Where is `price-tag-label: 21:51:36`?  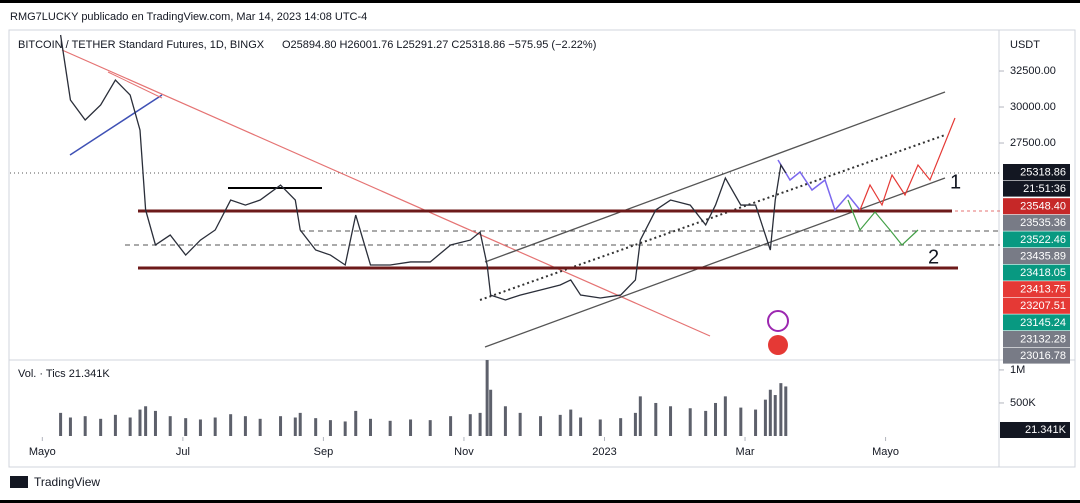
price-tag-label: 21:51:36 is located at coordinates (1044, 189).